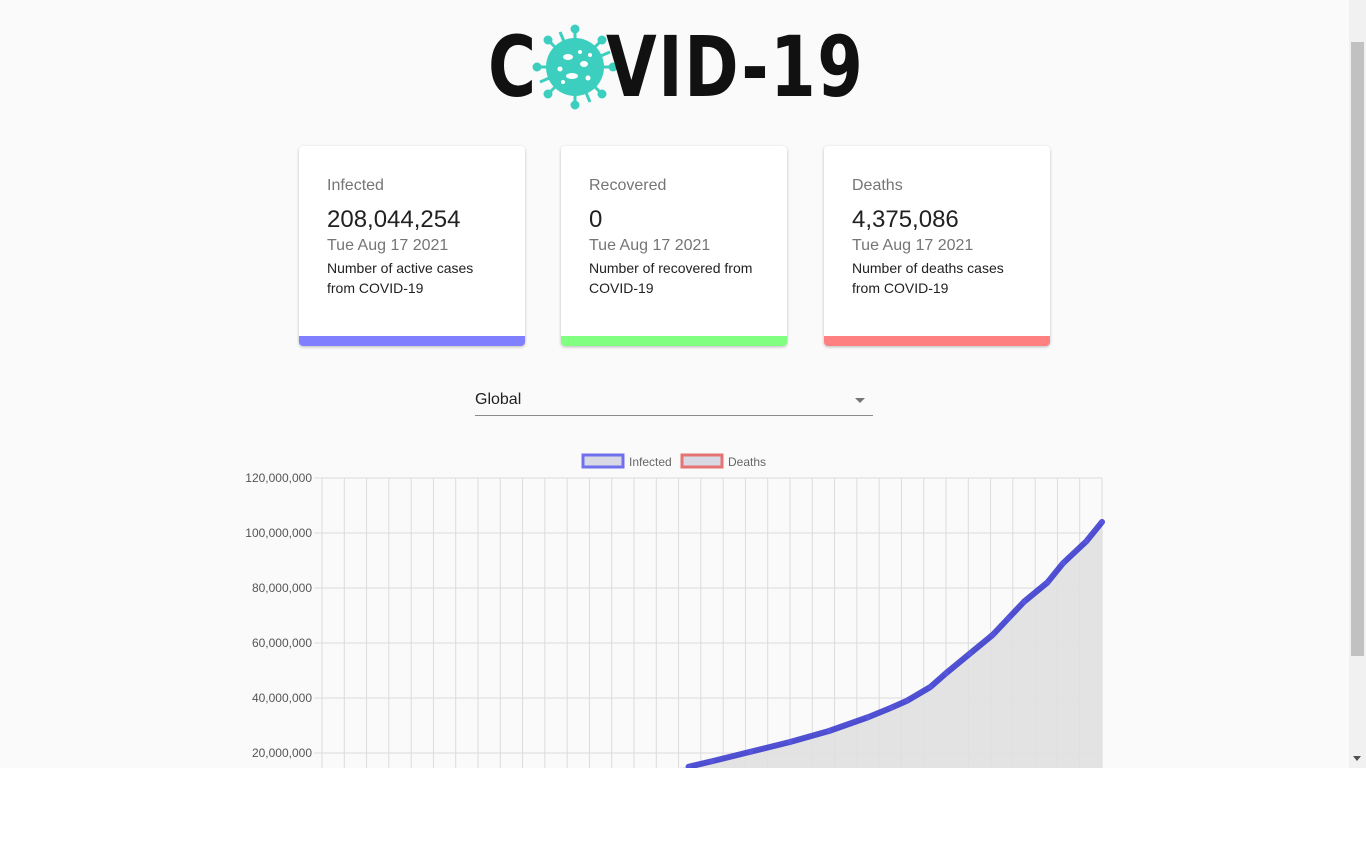  What do you see at coordinates (671, 278) in the screenshot?
I see `card-description: Number of recovered from COVID-19` at bounding box center [671, 278].